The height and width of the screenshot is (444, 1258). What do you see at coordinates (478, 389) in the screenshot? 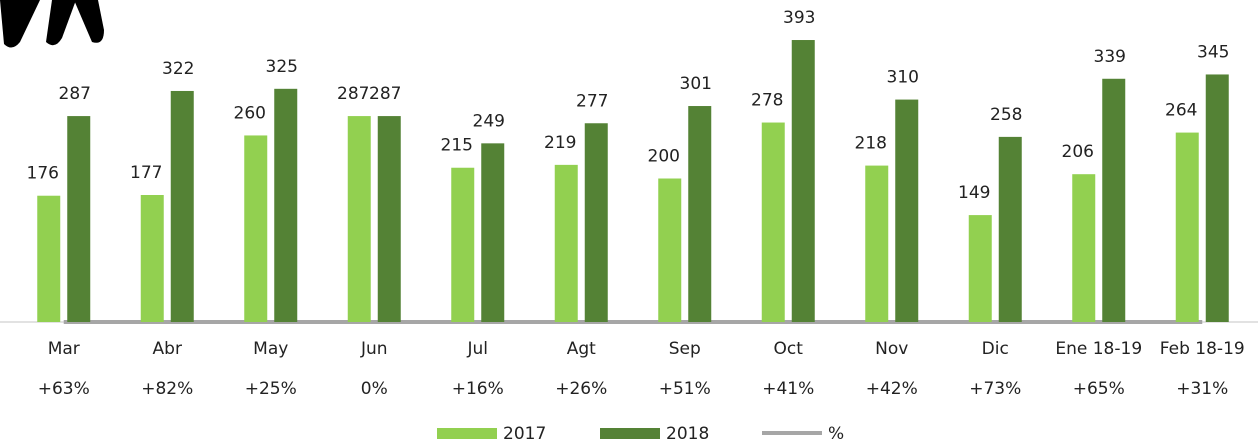
I see `percent-label: +16%` at bounding box center [478, 389].